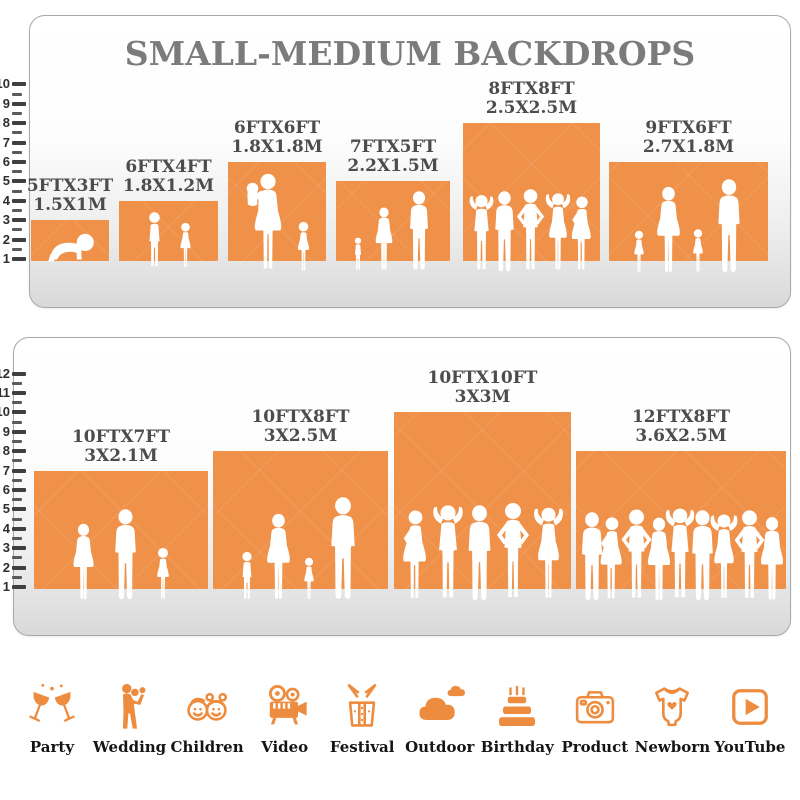  I want to click on size-label-m: 2.2X1.5M, so click(393, 166).